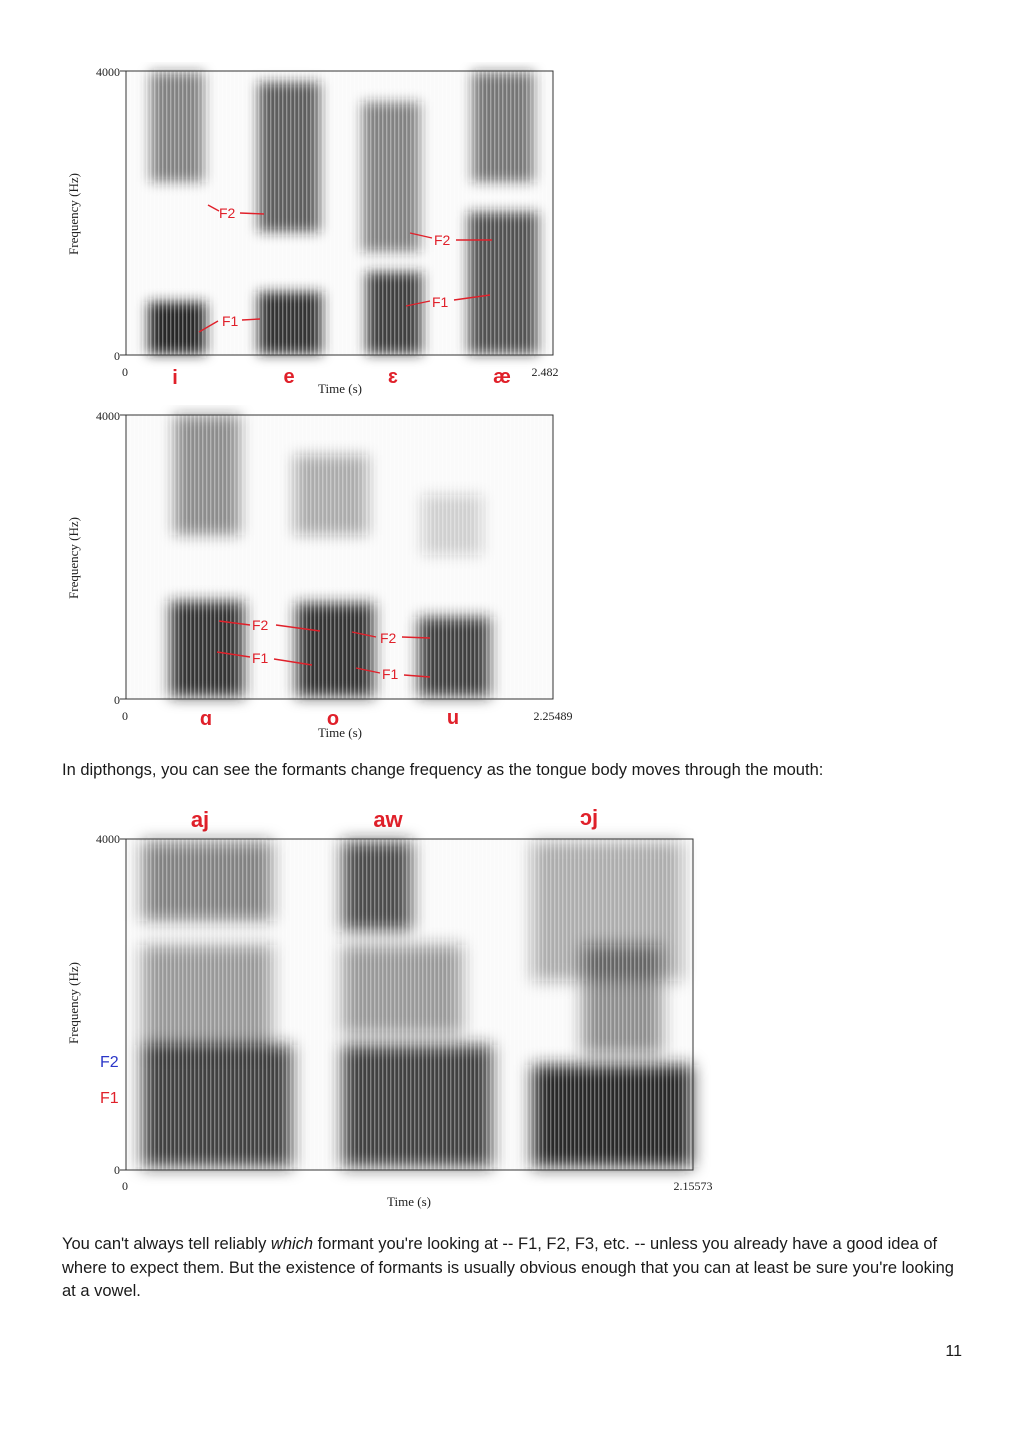 Image resolution: width=1024 pixels, height=1449 pixels. What do you see at coordinates (693, 1186) in the screenshot?
I see `x-tick-end: 2.15573` at bounding box center [693, 1186].